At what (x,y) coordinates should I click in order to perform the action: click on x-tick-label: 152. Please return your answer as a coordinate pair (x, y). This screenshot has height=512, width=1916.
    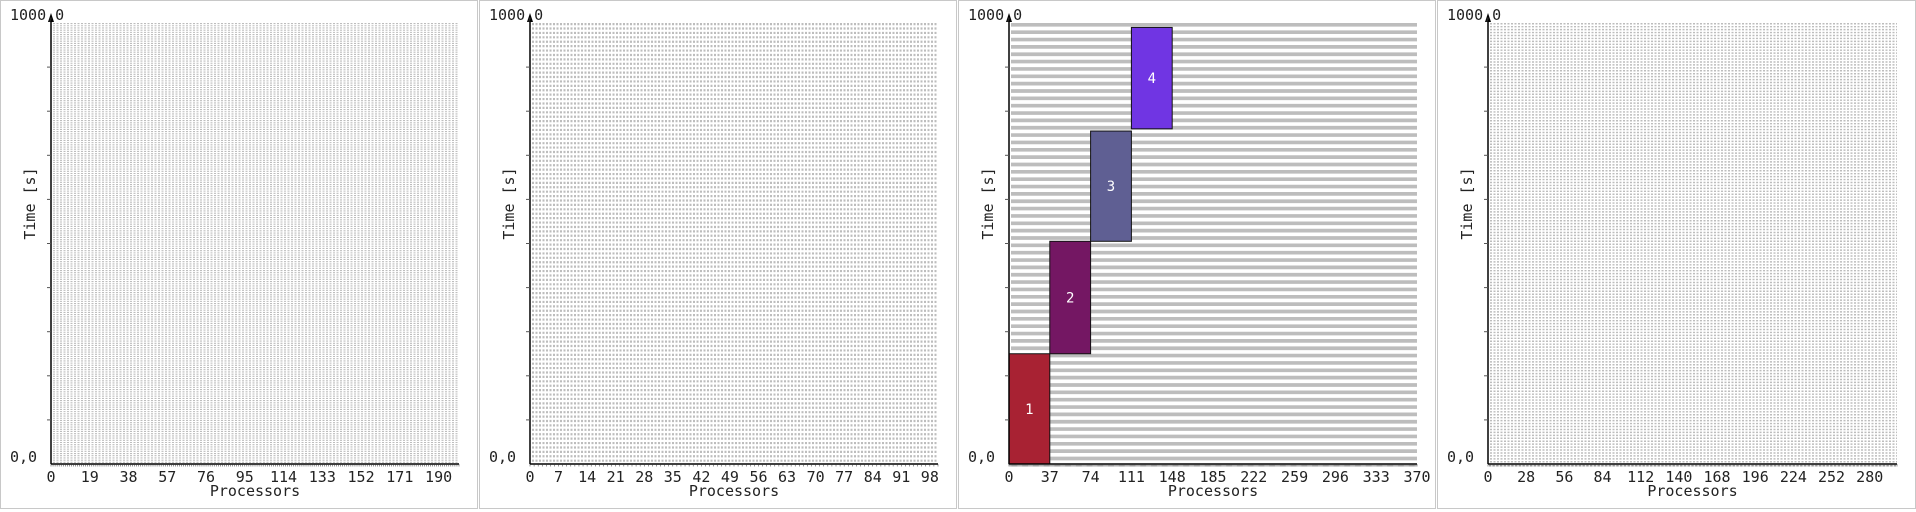
    Looking at the image, I should click on (361, 477).